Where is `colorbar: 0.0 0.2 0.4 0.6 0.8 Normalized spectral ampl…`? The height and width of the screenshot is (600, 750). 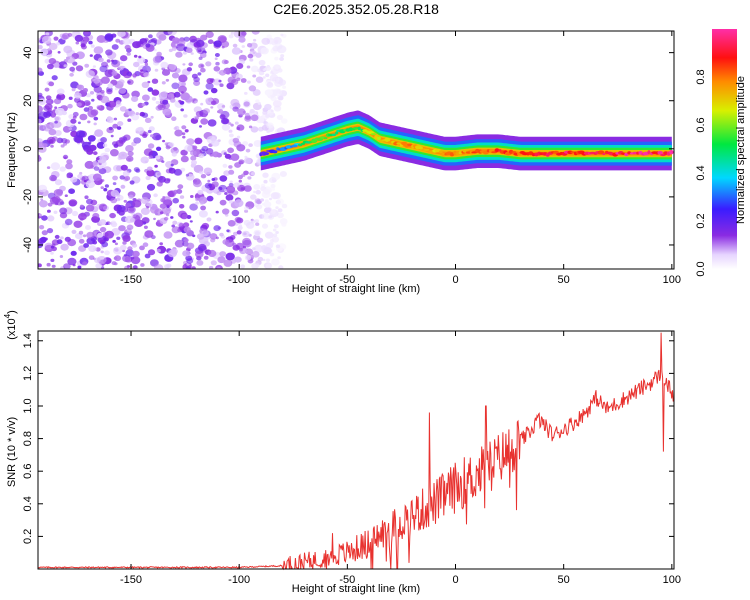
colorbar: 0.0 0.2 0.4 0.6 0.8 Normalized spectral ampl… is located at coordinates (721, 153).